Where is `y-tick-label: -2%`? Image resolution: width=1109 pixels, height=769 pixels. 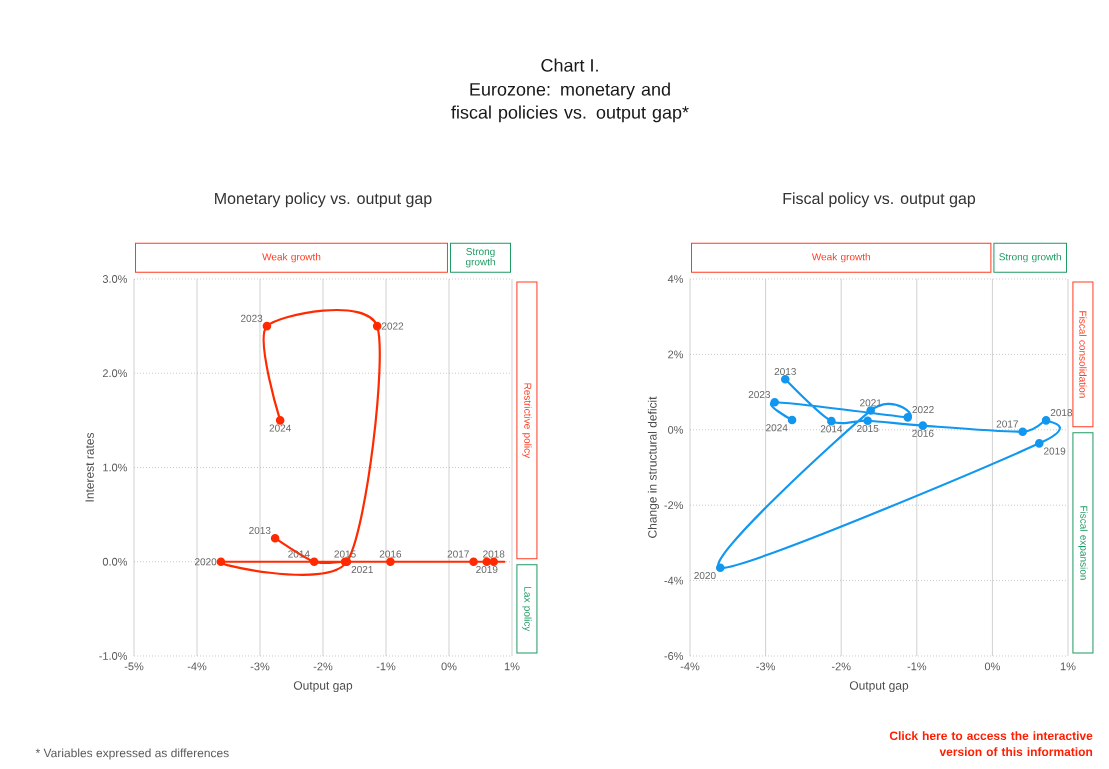 y-tick-label: -2% is located at coordinates (674, 505).